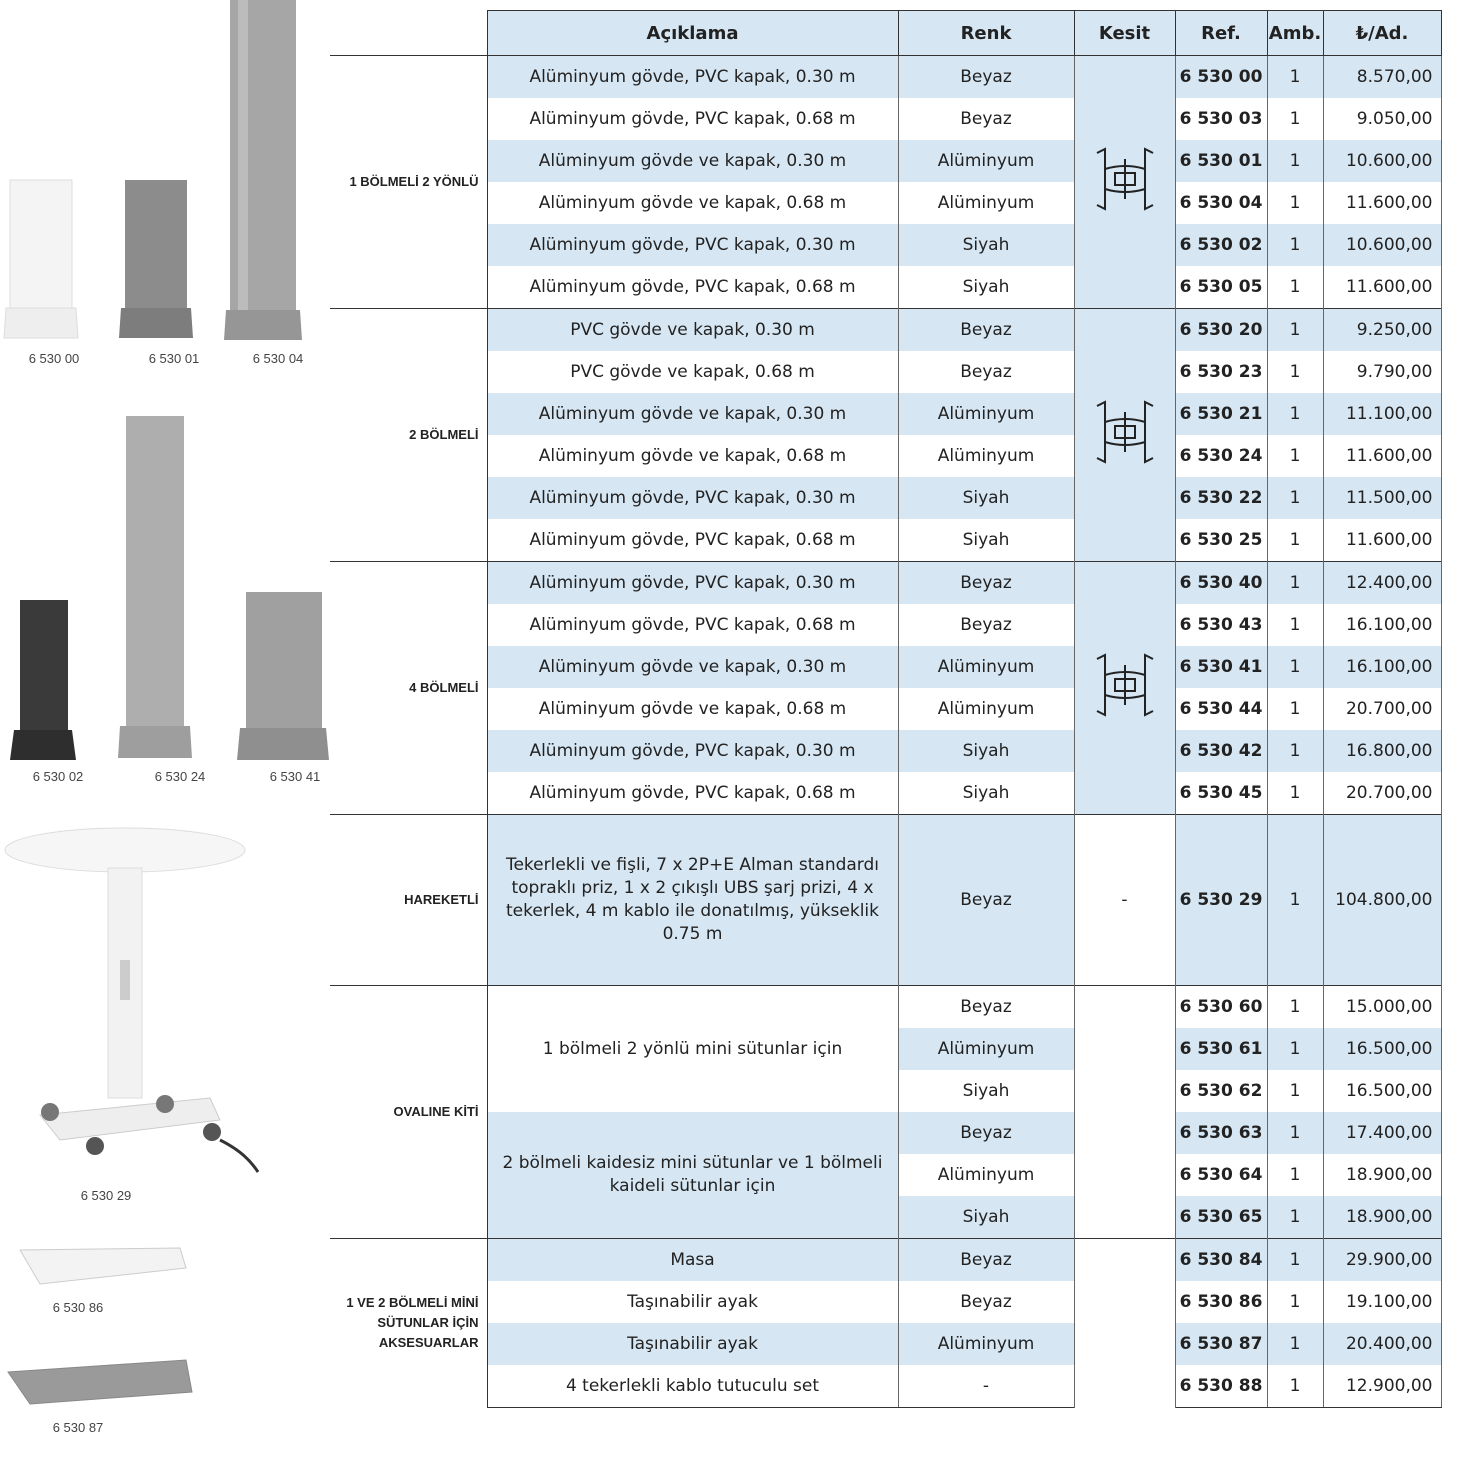 This screenshot has width=1458, height=1464. What do you see at coordinates (1382, 709) in the screenshot?
I see `price: 20.700,00` at bounding box center [1382, 709].